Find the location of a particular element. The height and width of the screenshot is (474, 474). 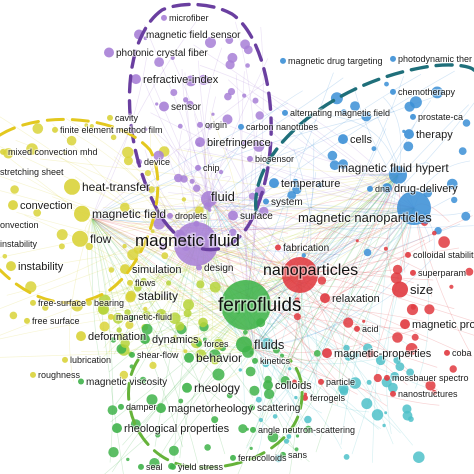

term-label: mixed convection mhd is located at coordinates (53, 152).